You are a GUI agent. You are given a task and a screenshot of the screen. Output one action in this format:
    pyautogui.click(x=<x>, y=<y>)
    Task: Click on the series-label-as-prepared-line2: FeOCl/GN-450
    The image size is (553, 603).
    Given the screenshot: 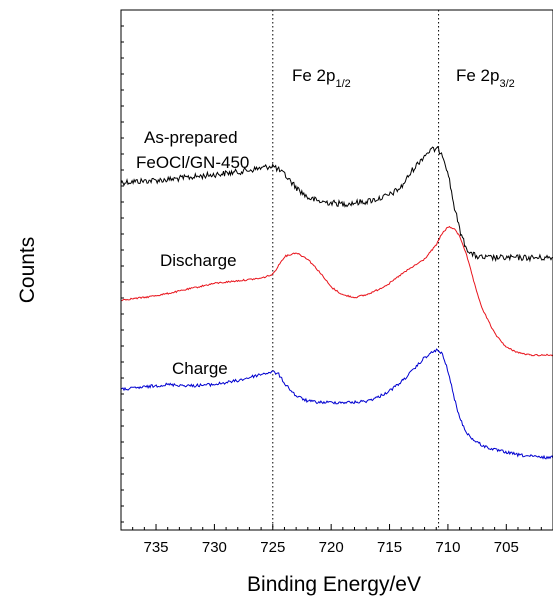 What is the action you would take?
    pyautogui.click(x=192, y=162)
    